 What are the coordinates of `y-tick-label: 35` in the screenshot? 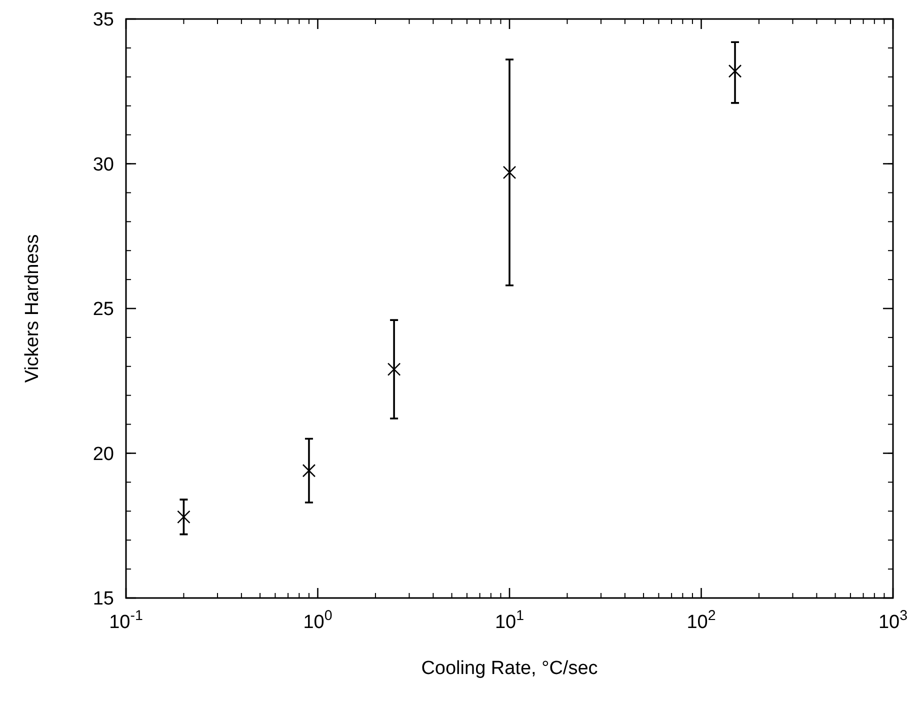 It's located at (103, 20).